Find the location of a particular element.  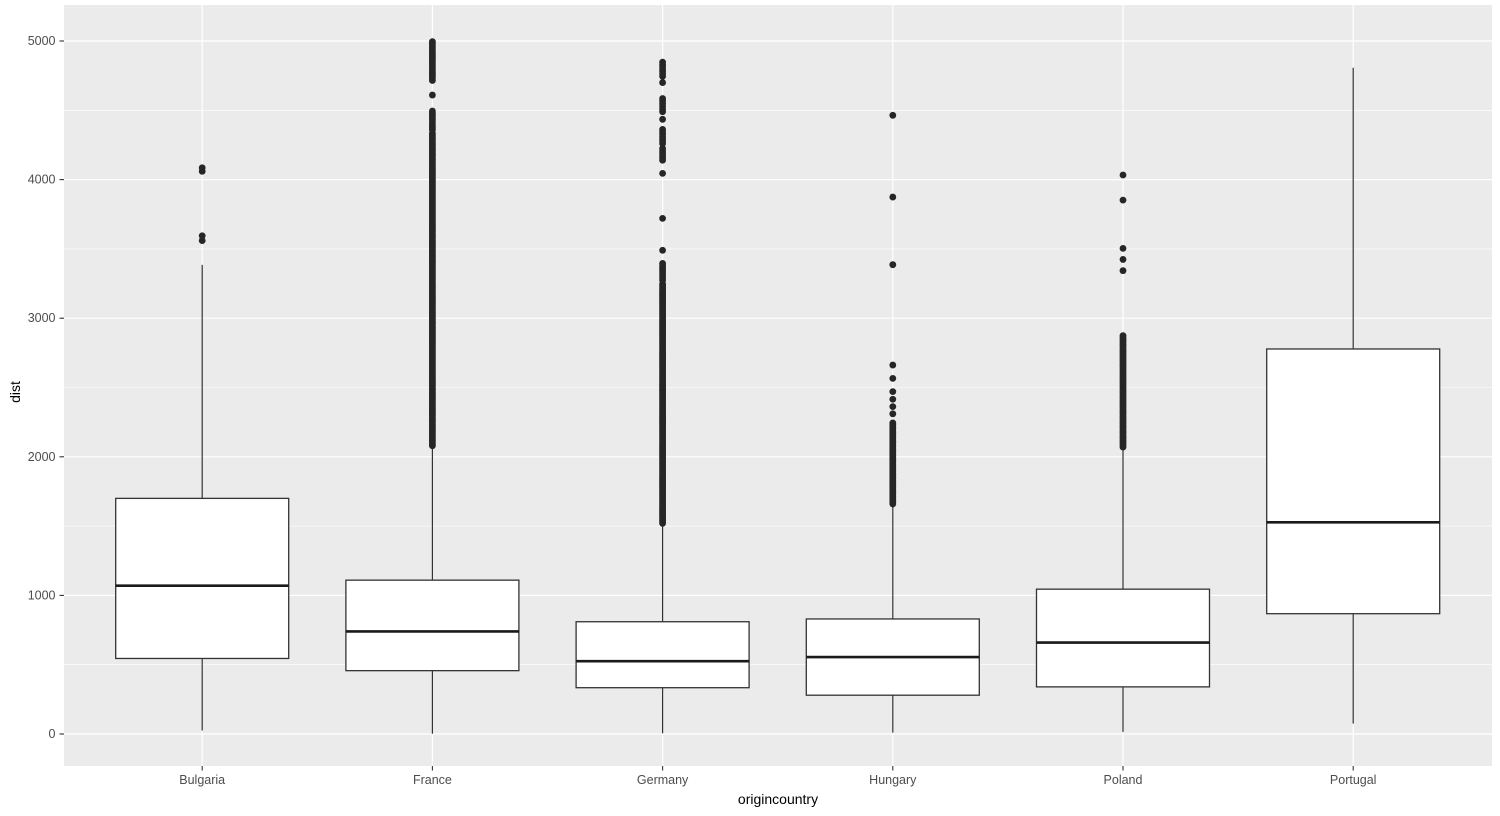

x-tick-label-poland: Poland is located at coordinates (1123, 780).